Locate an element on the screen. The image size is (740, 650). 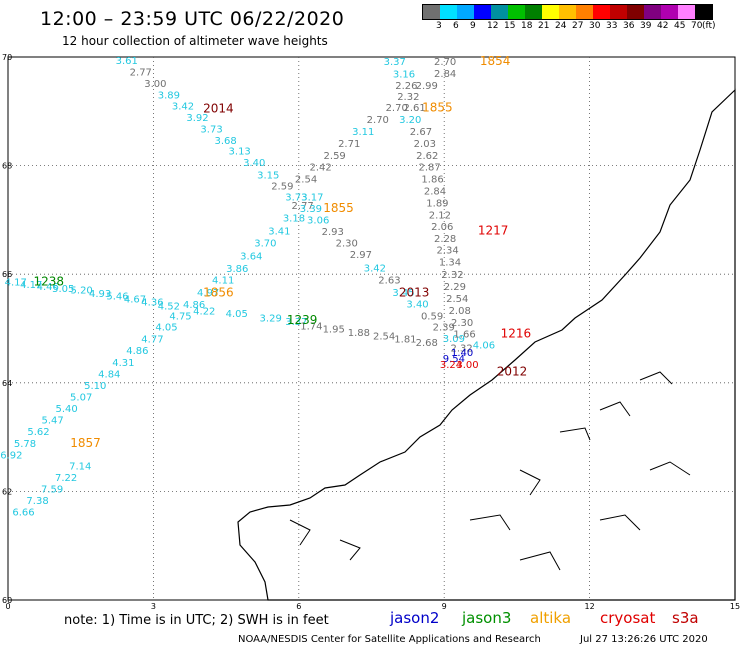
scale-label: 36 is located at coordinates (629, 26).